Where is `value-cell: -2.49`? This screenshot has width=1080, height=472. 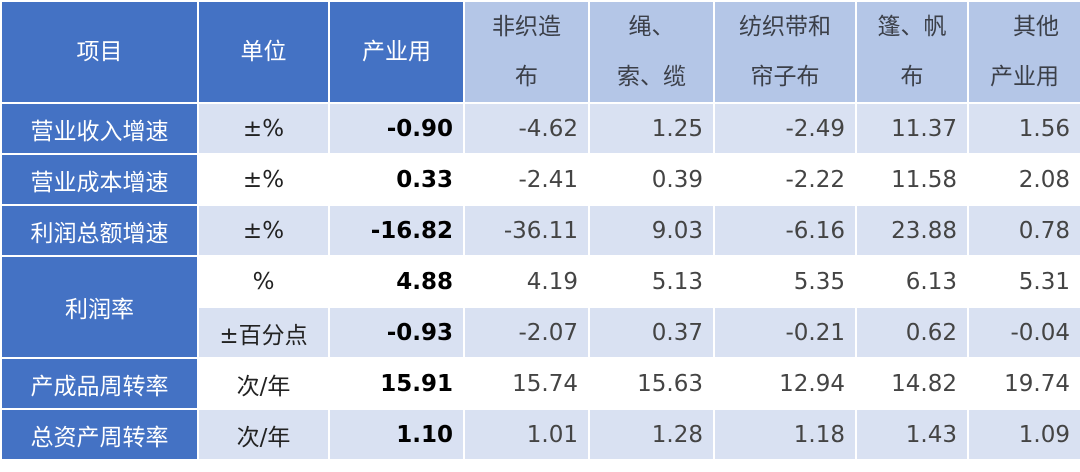
value-cell: -2.49 is located at coordinates (785, 128).